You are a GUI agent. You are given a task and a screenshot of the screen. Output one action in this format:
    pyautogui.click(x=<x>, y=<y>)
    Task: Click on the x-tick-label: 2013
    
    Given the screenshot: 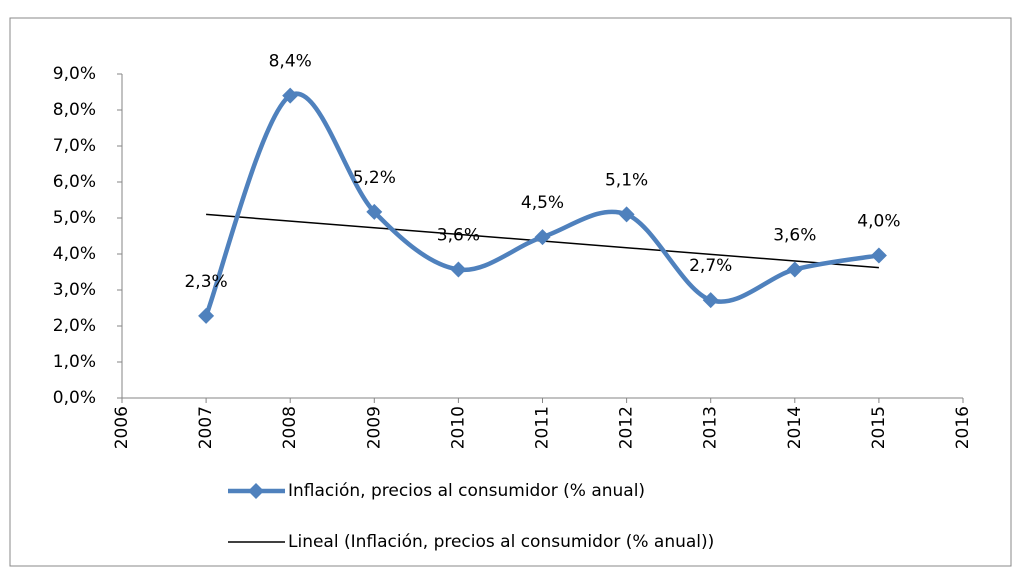 What is the action you would take?
    pyautogui.click(x=711, y=427)
    